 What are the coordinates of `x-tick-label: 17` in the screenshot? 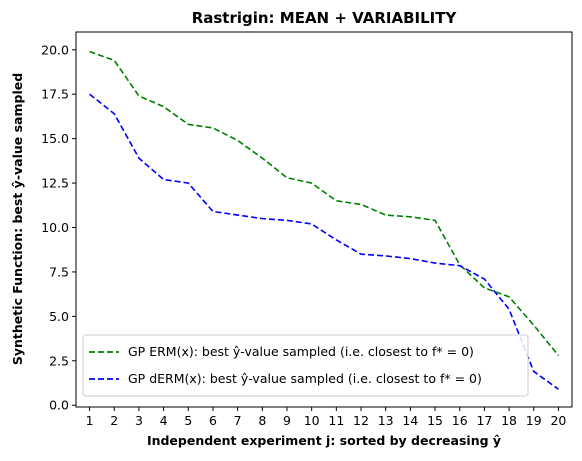 It's located at (484, 420).